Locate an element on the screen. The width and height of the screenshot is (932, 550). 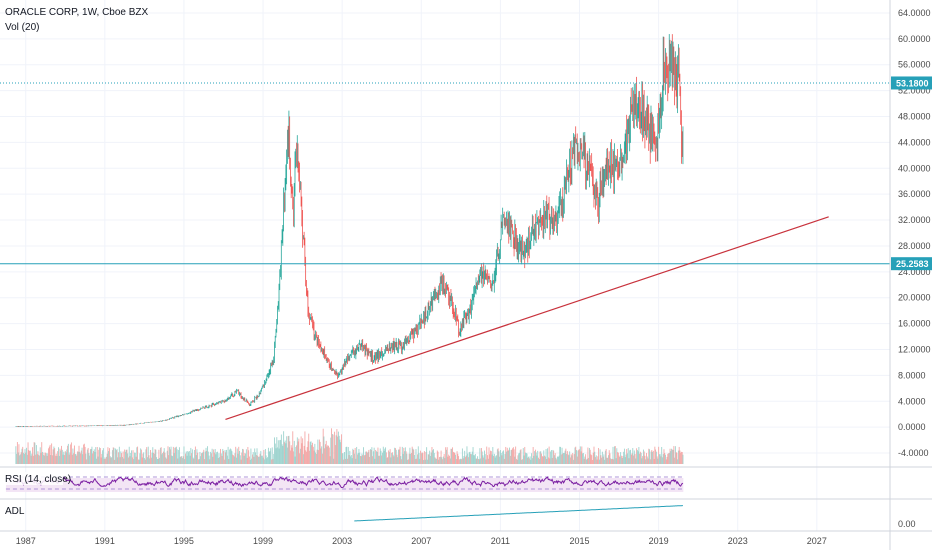
price-tick-label: 8.0000 is located at coordinates (912, 375).